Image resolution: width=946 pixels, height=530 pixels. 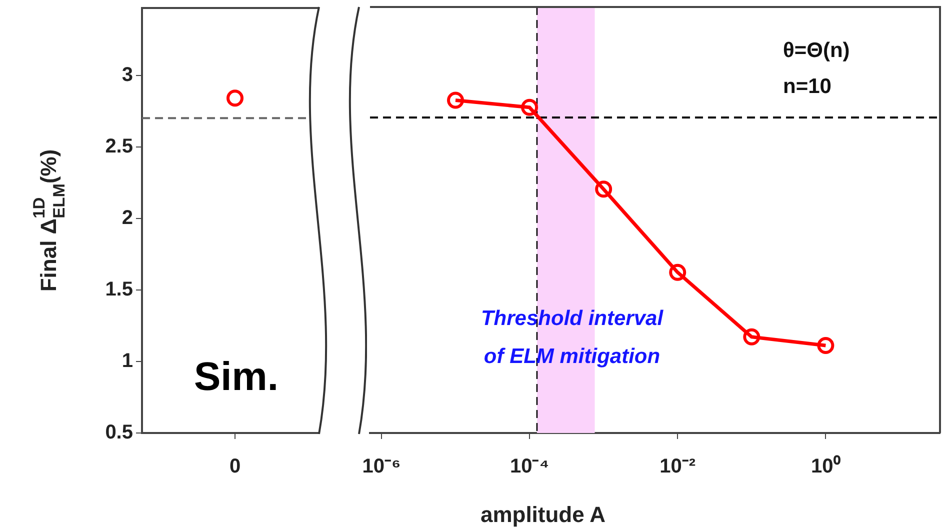 What do you see at coordinates (381, 467) in the screenshot?
I see `x-tick-label: 10⁻⁶` at bounding box center [381, 467].